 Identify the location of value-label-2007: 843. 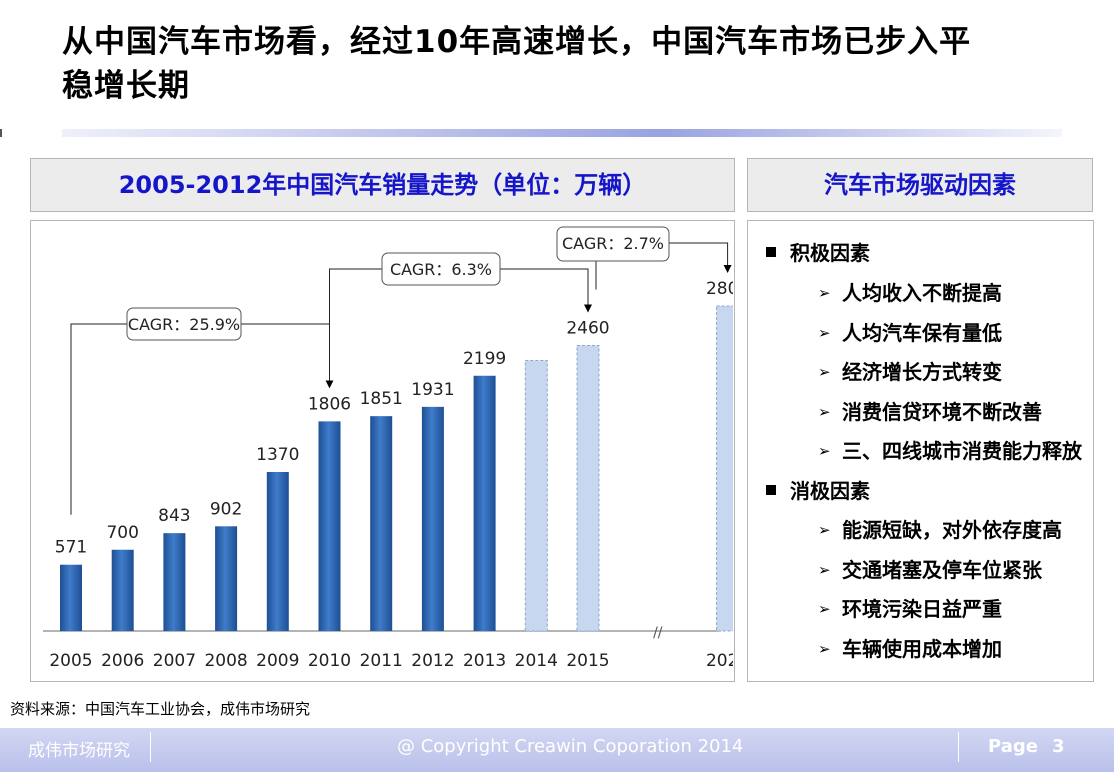
(174, 516).